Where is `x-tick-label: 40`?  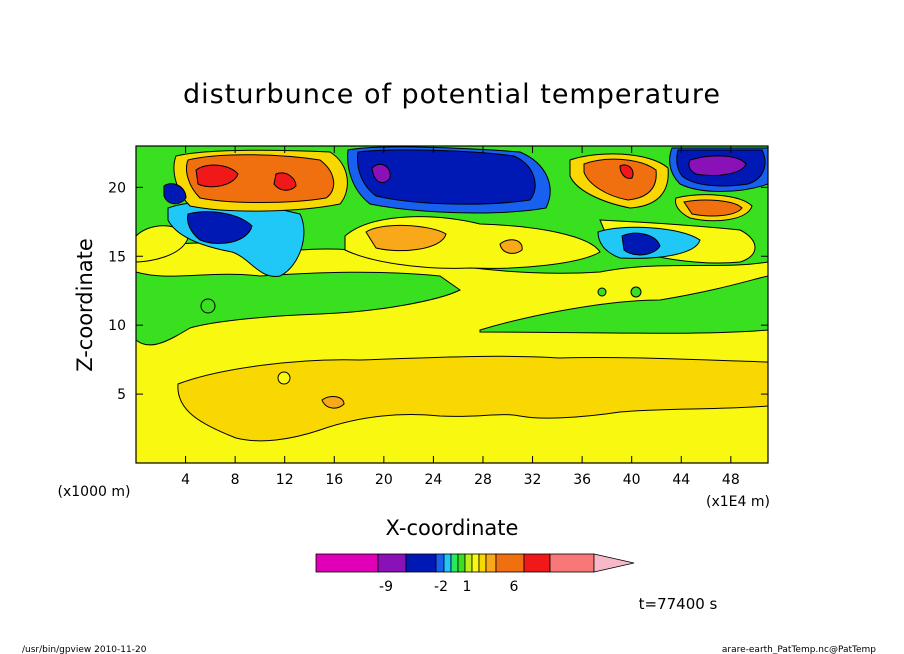 x-tick-label: 40 is located at coordinates (632, 480).